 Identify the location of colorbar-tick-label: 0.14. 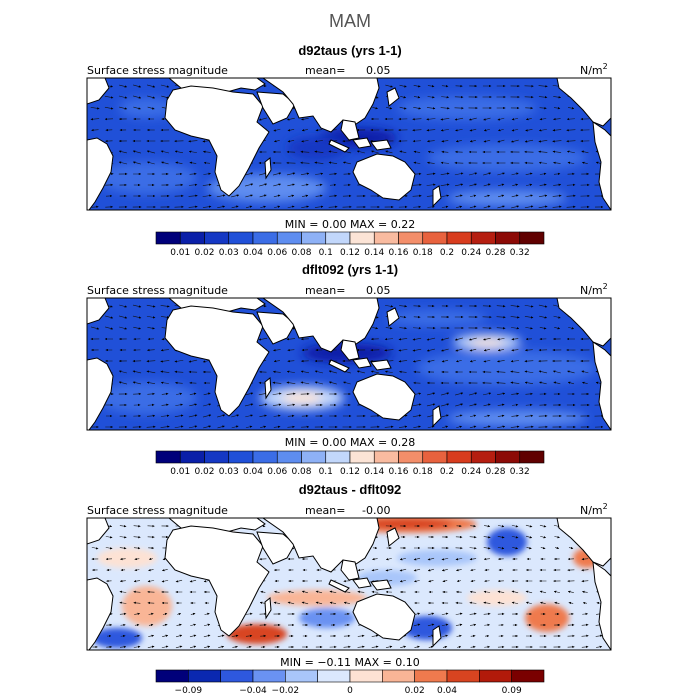
(374, 472).